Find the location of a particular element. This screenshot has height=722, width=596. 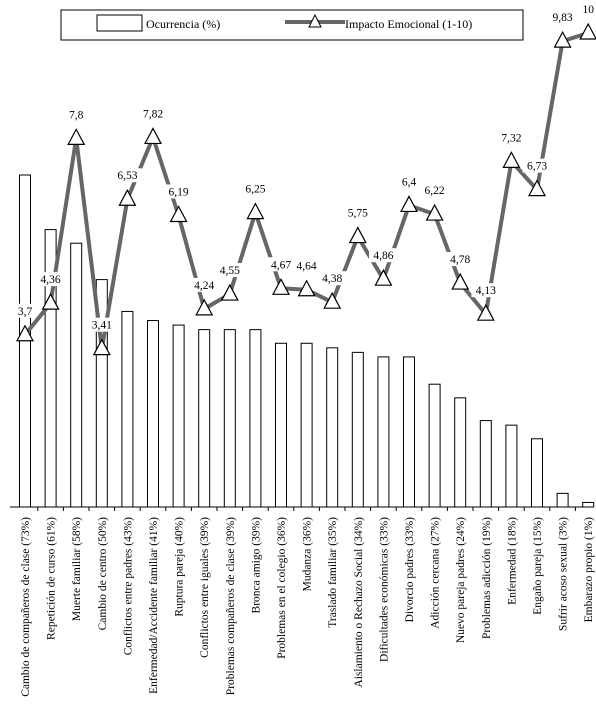

category-label: Conflictos entre iguales (39%) is located at coordinates (205, 587).